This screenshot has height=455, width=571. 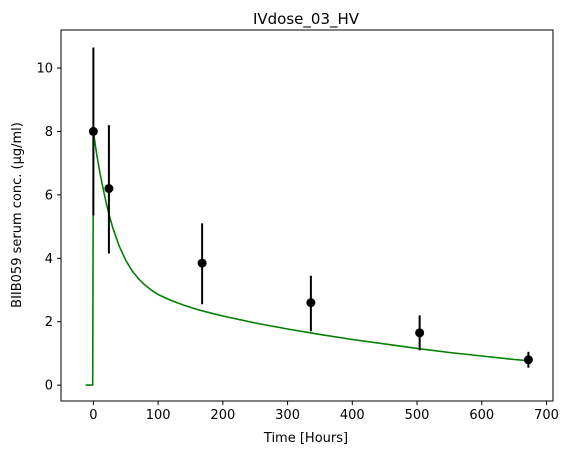 I want to click on y-tick-label: 4, so click(x=49, y=259).